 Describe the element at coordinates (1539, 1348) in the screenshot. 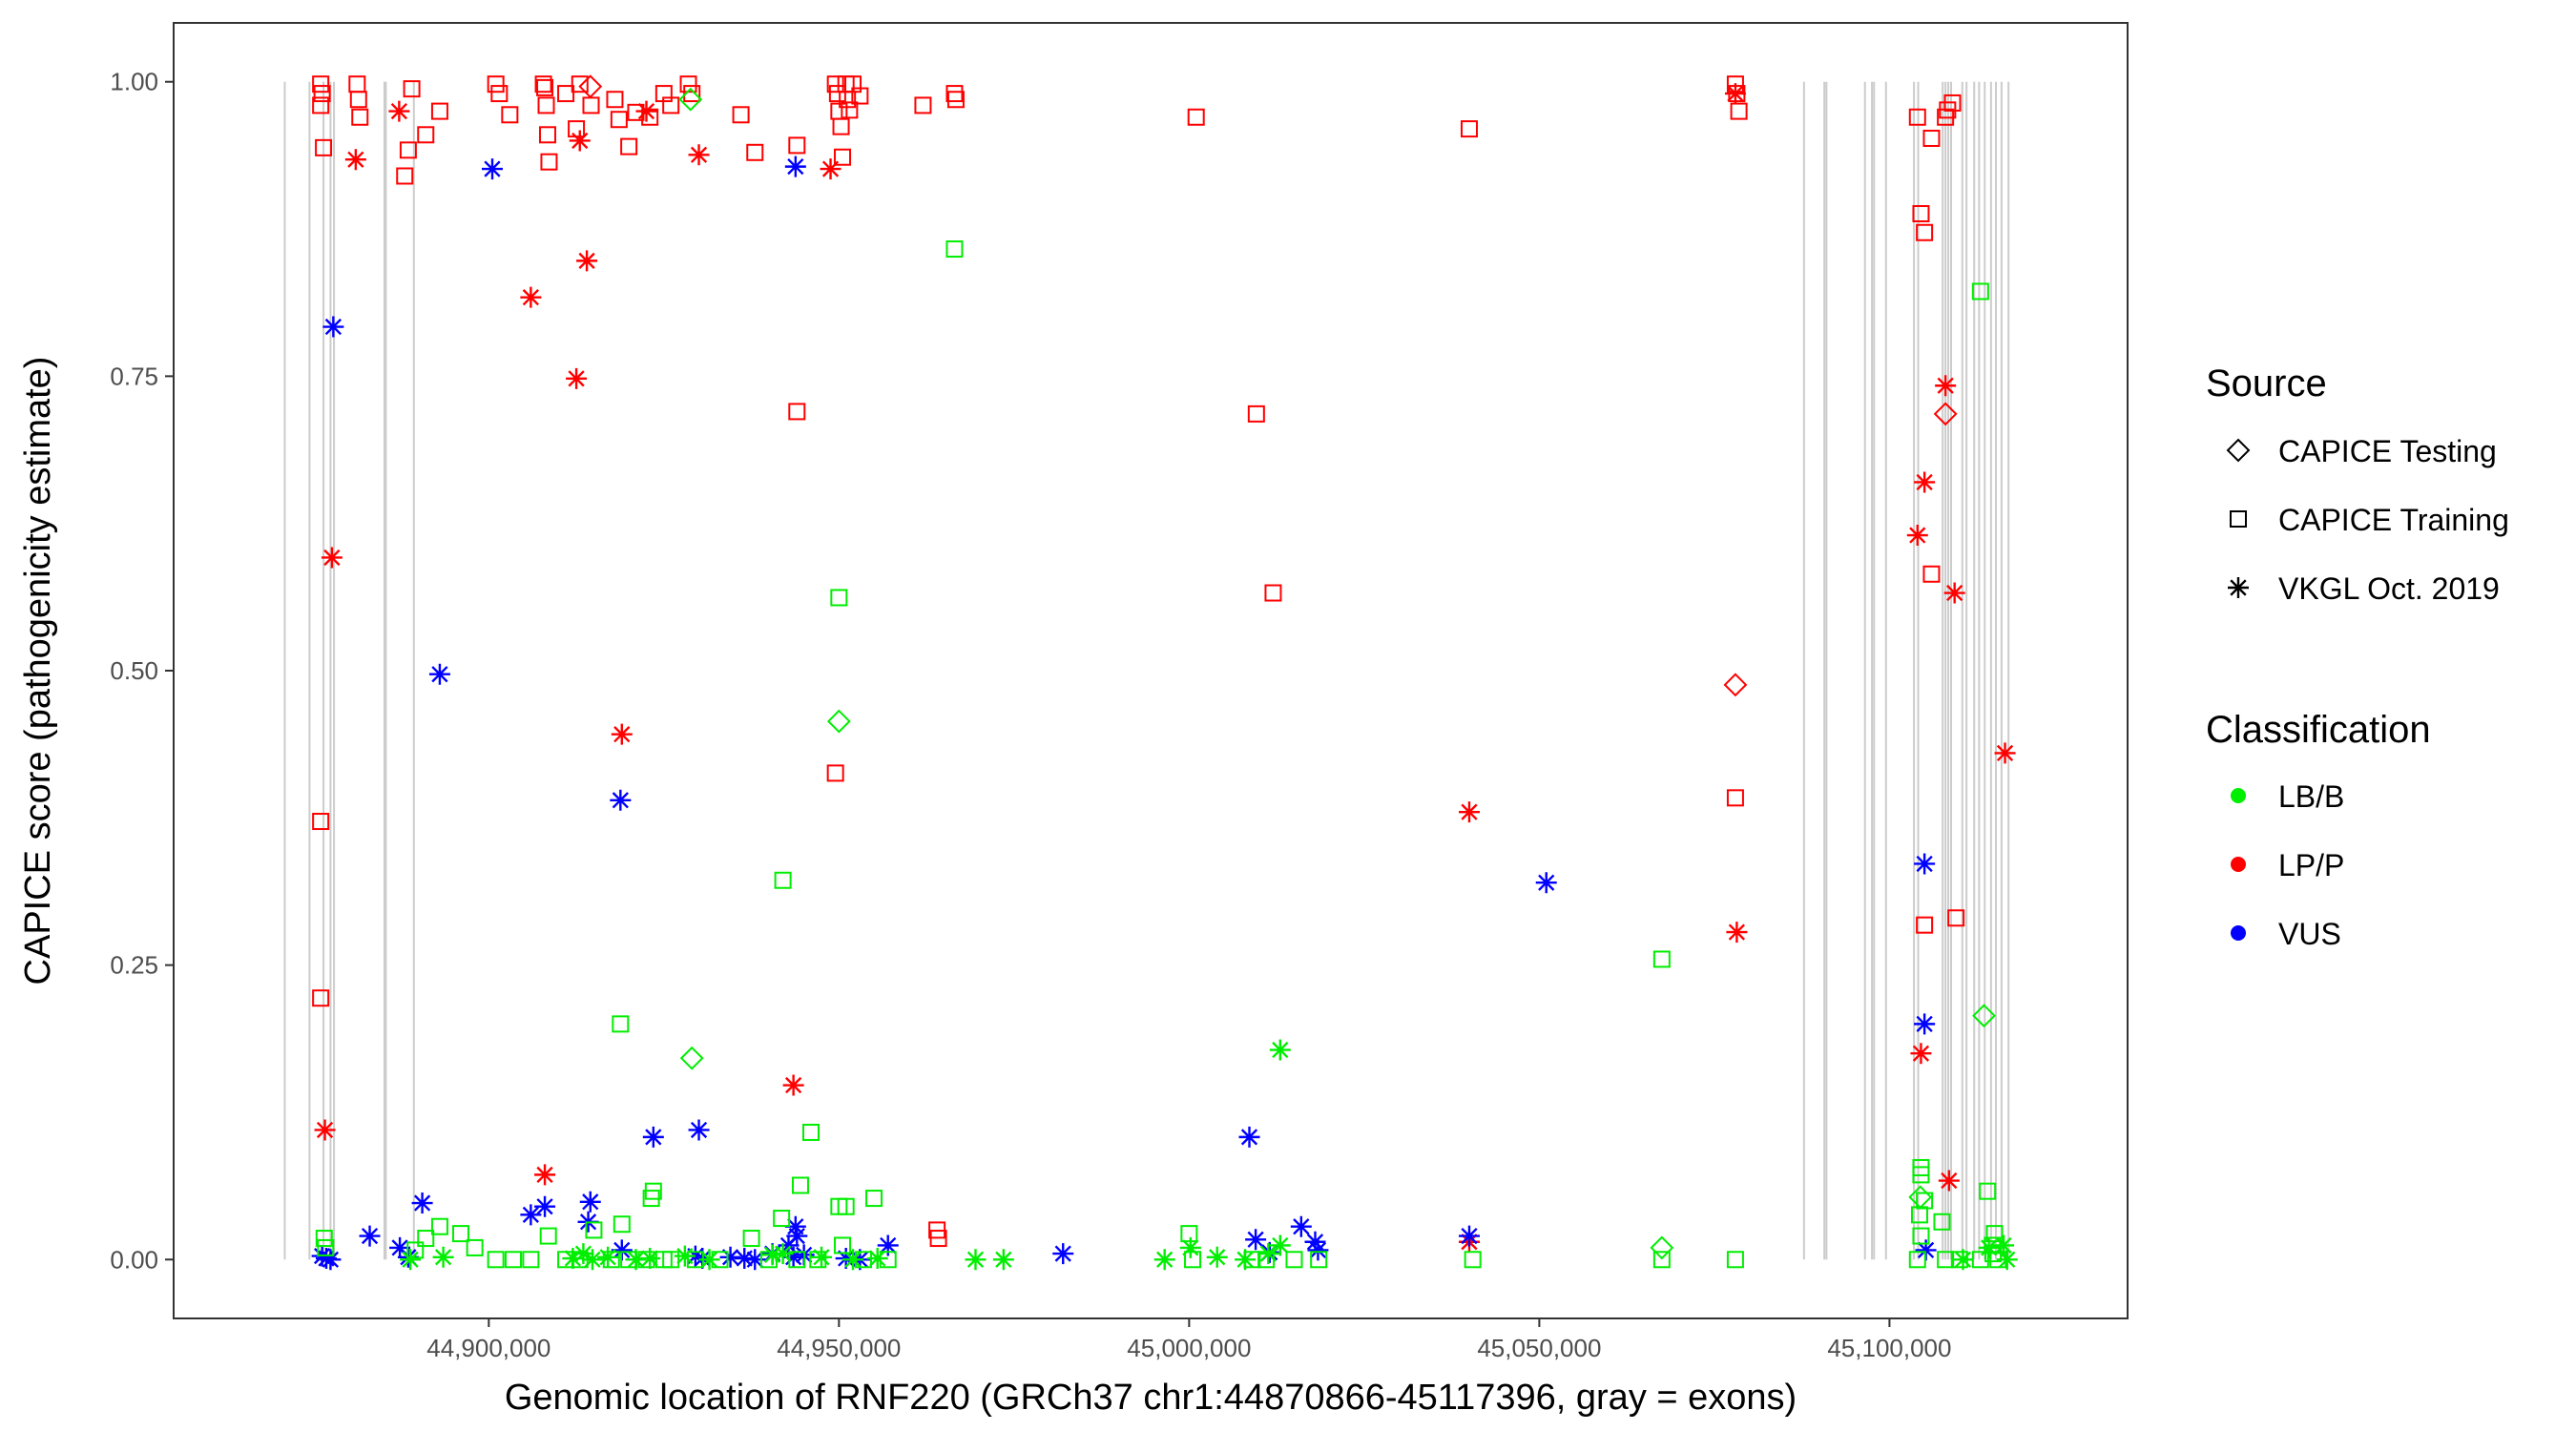

I see `x-tick-label: 45,050,000` at that location.